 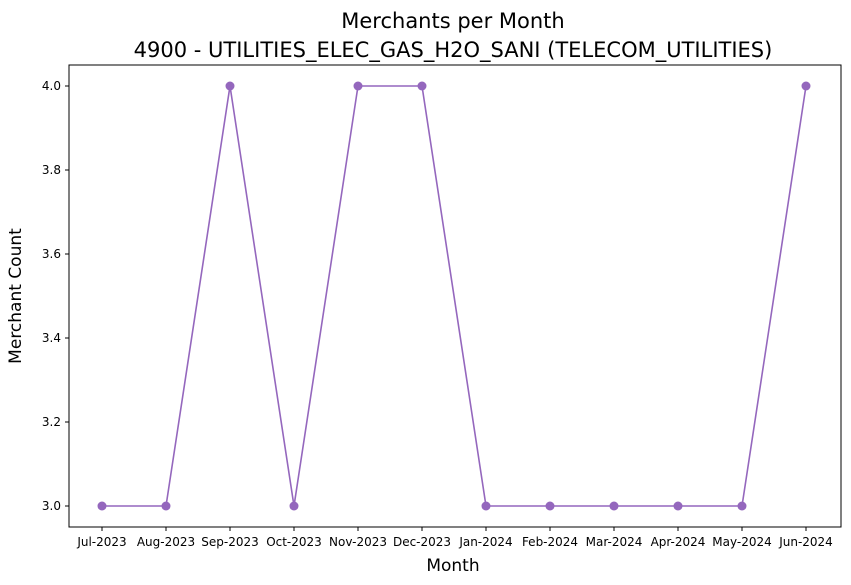 What do you see at coordinates (452, 566) in the screenshot?
I see `x-axis-label: Month` at bounding box center [452, 566].